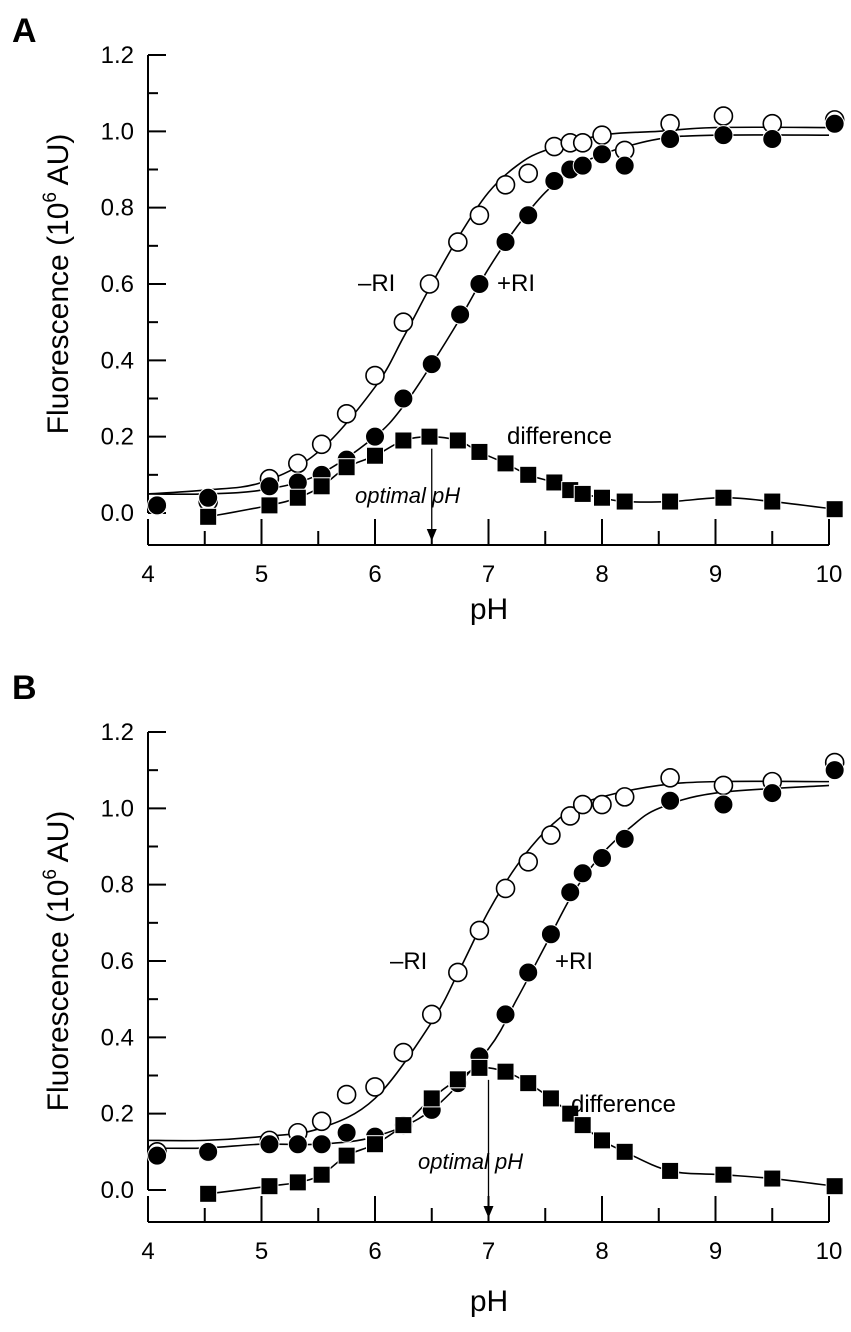  Describe the element at coordinates (117, 1190) in the screenshot. I see `y-tick-label: 0.0` at that location.